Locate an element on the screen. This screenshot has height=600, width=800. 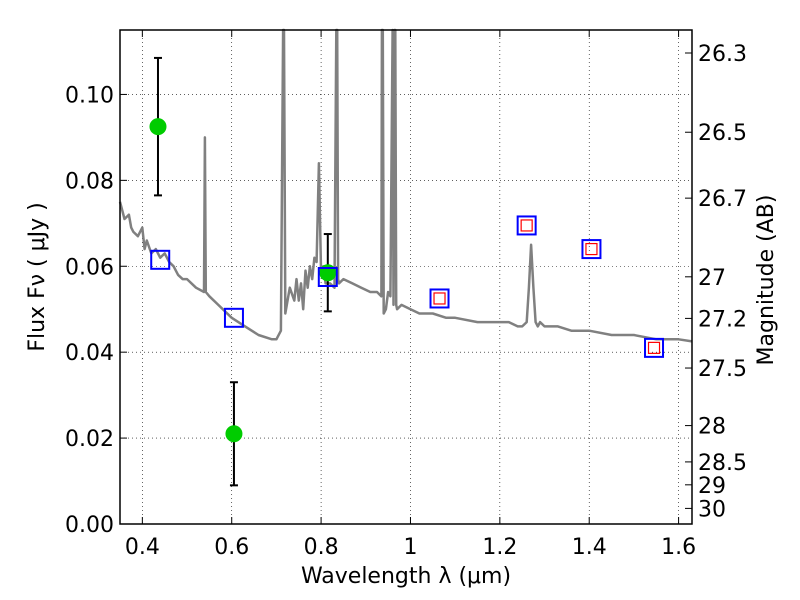
mag-tick-label: 30 is located at coordinates (712, 509).